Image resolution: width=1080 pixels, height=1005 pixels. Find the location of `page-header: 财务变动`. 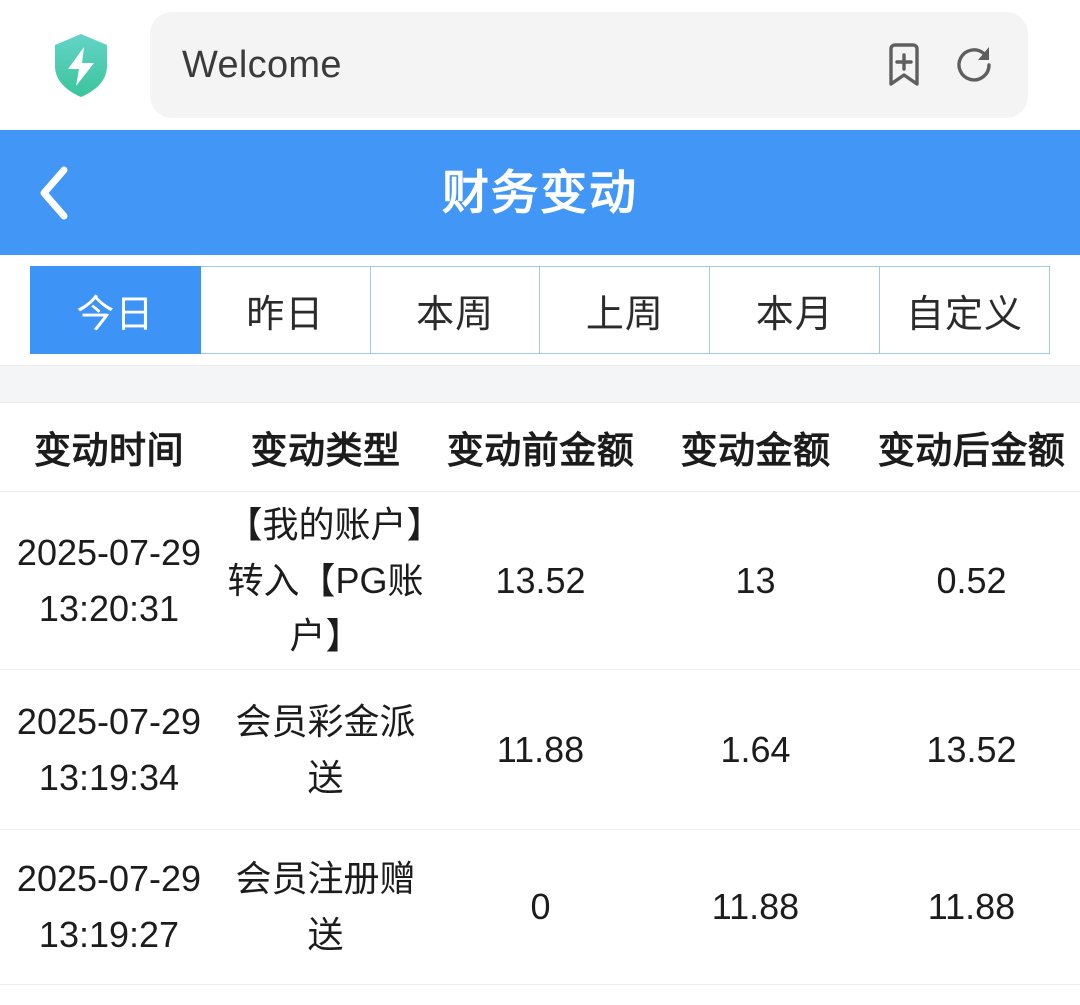

page-header: 财务变动 is located at coordinates (540, 192).